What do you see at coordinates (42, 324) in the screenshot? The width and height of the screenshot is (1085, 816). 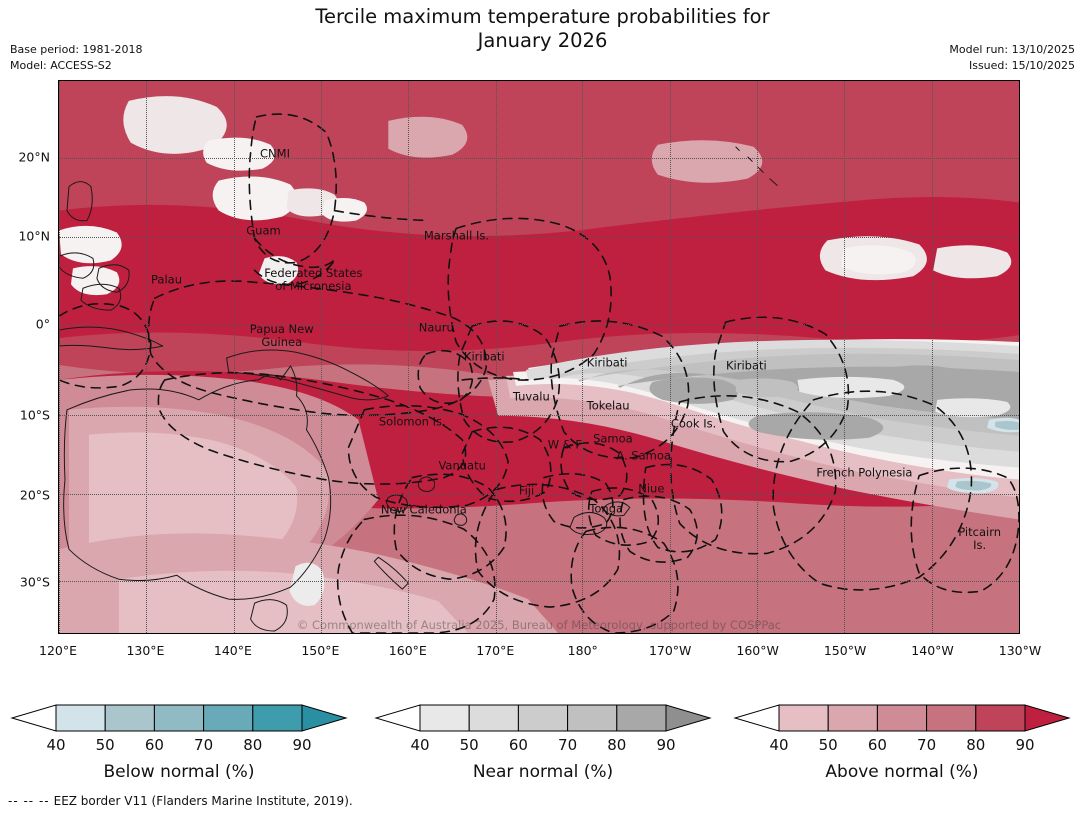 I see `y-tick-label: 0°` at bounding box center [42, 324].